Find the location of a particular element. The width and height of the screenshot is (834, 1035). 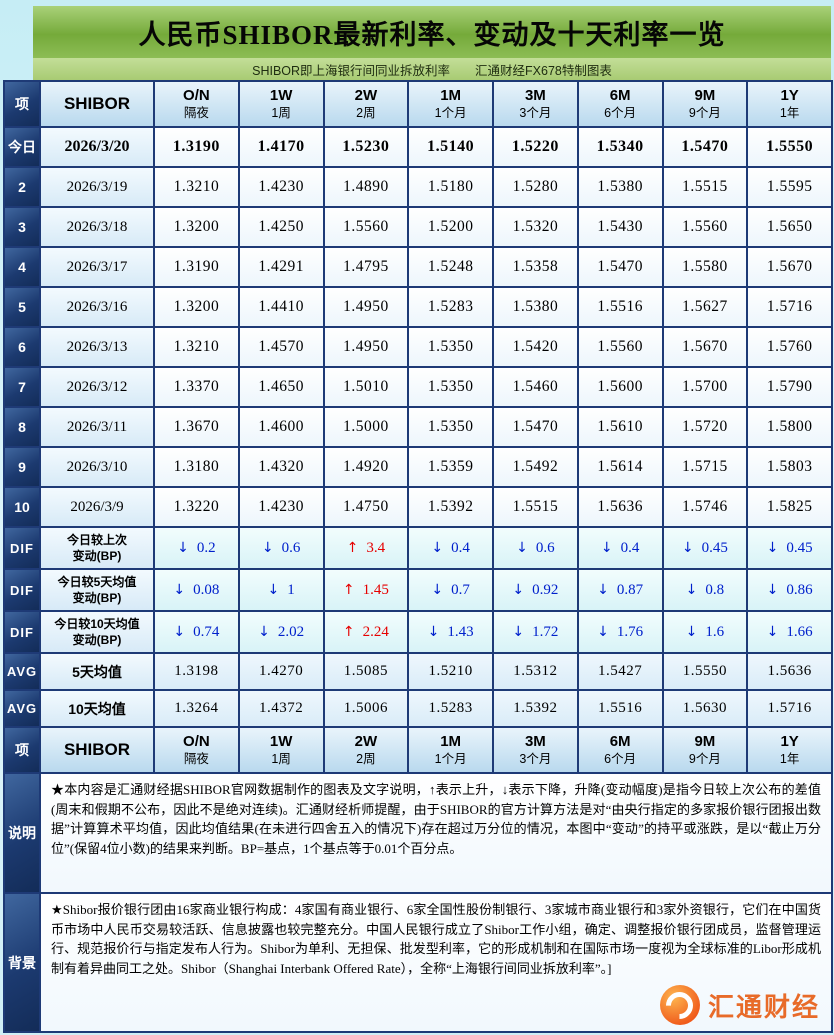

rate-value-cell: 1.3220 is located at coordinates (196, 507).